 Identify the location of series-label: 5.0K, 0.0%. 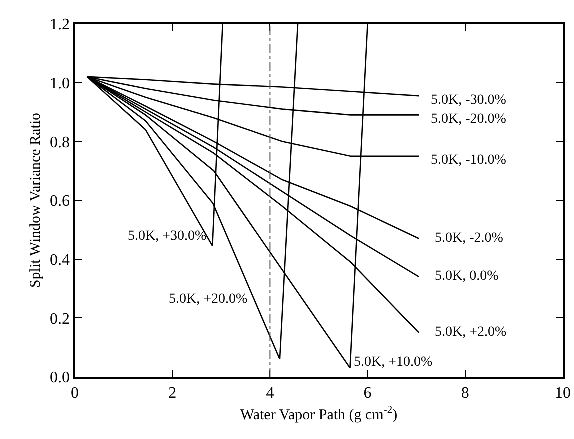
(467, 276).